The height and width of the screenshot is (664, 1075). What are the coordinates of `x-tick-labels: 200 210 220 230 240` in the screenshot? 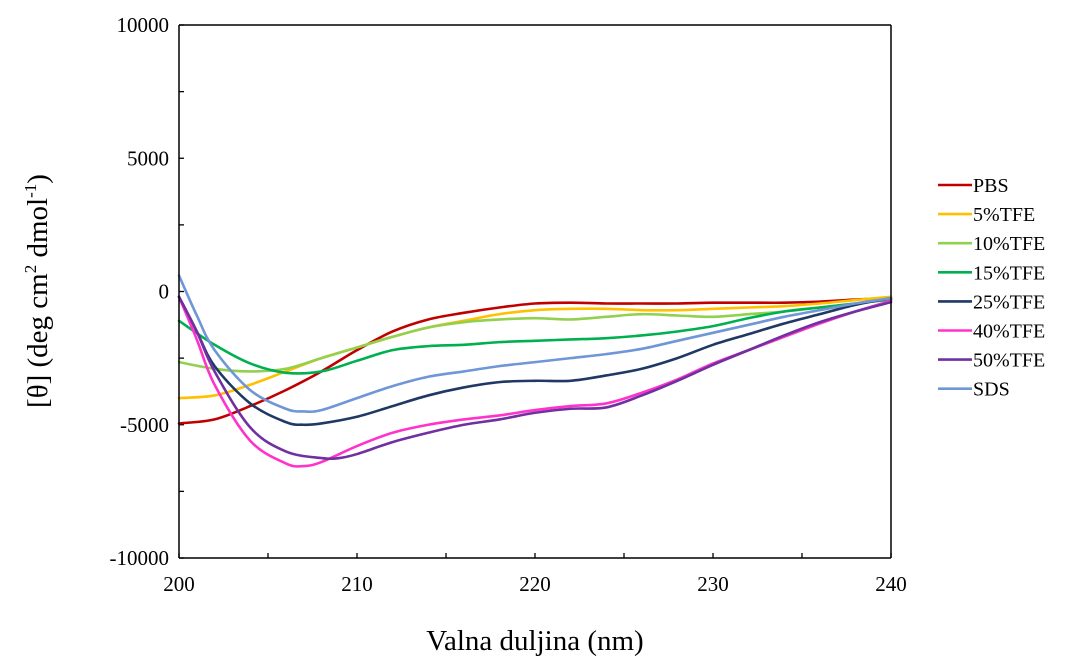 It's located at (535, 584).